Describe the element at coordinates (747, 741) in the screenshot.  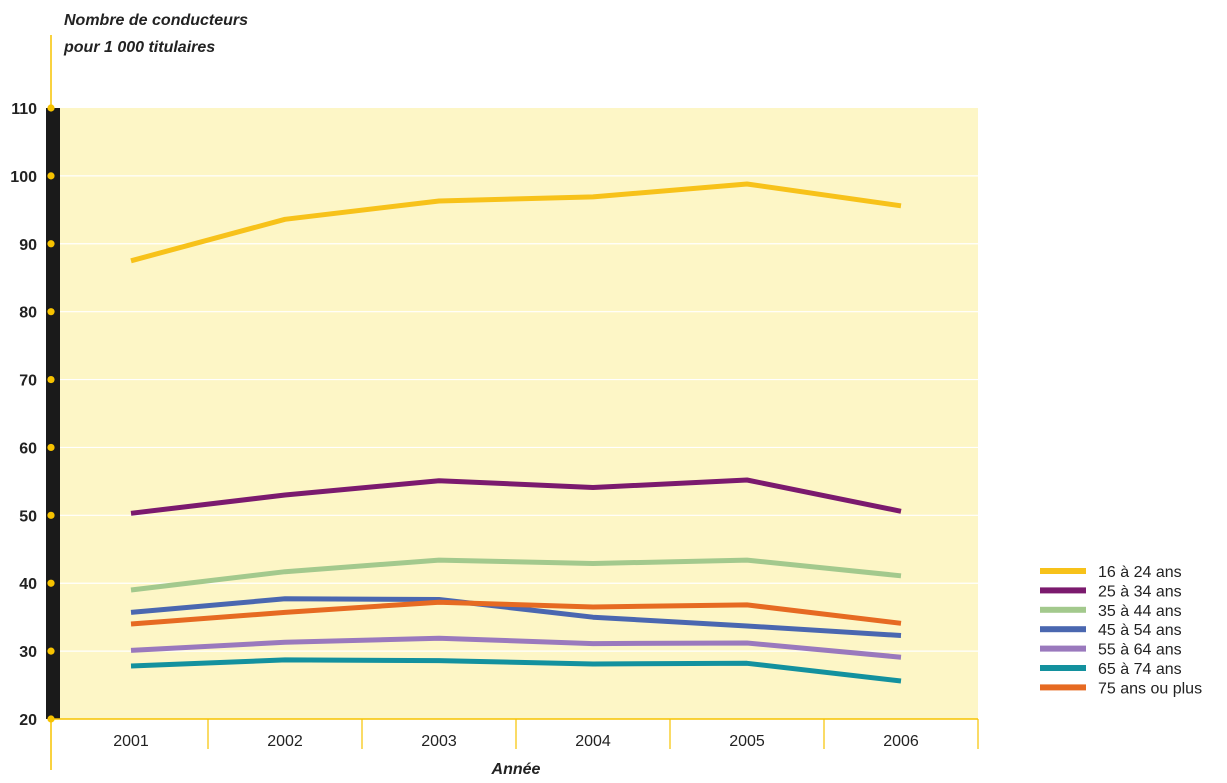
I see `x-tick-label-2005: 2005` at that location.